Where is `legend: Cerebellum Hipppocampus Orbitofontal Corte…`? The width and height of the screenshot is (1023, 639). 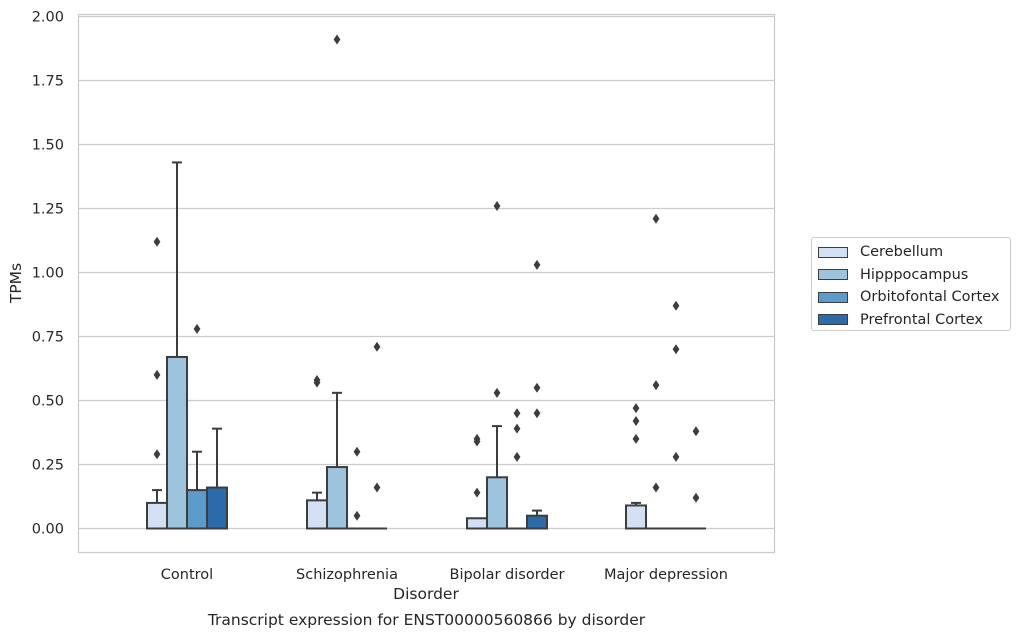
legend: Cerebellum Hipppocampus Orbitofontal Corte… is located at coordinates (911, 284).